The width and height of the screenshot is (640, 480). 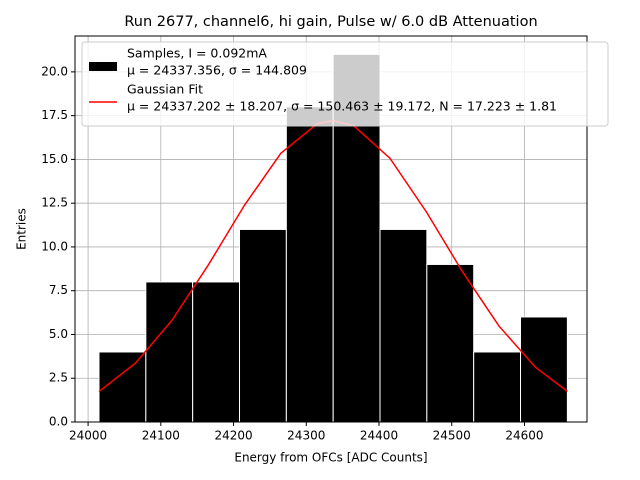 What do you see at coordinates (54, 159) in the screenshot?
I see `y-tick-label: 15.0` at bounding box center [54, 159].